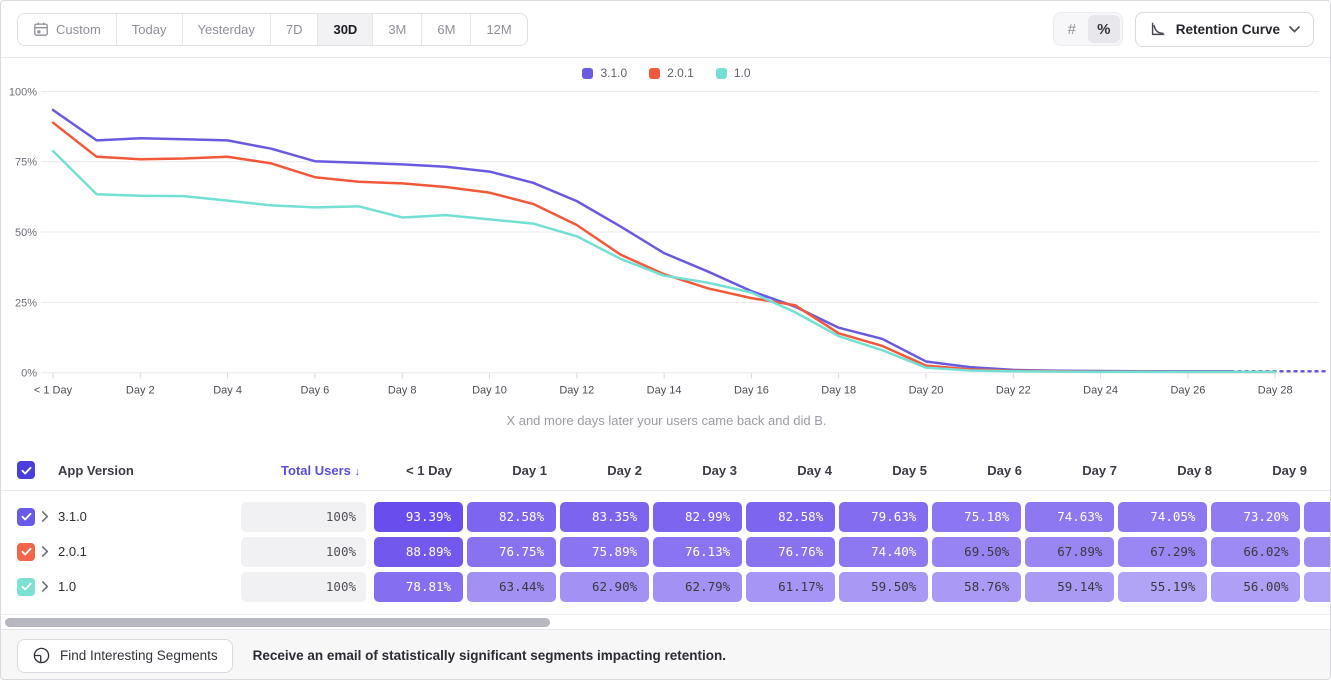  Describe the element at coordinates (512, 551) in the screenshot. I see `retention-cell: 76.75%` at that location.